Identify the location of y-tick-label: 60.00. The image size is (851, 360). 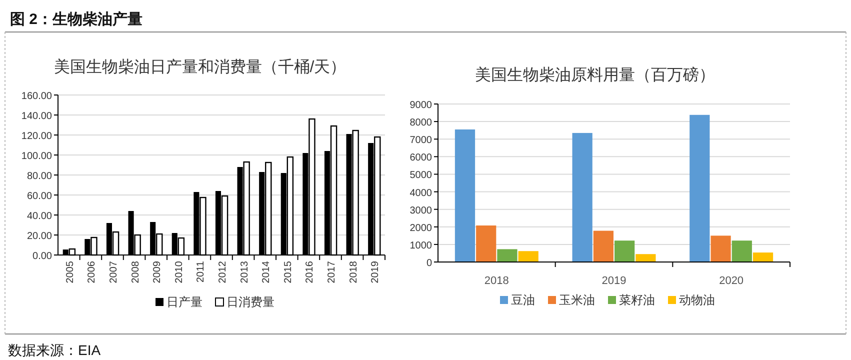
(39, 196).